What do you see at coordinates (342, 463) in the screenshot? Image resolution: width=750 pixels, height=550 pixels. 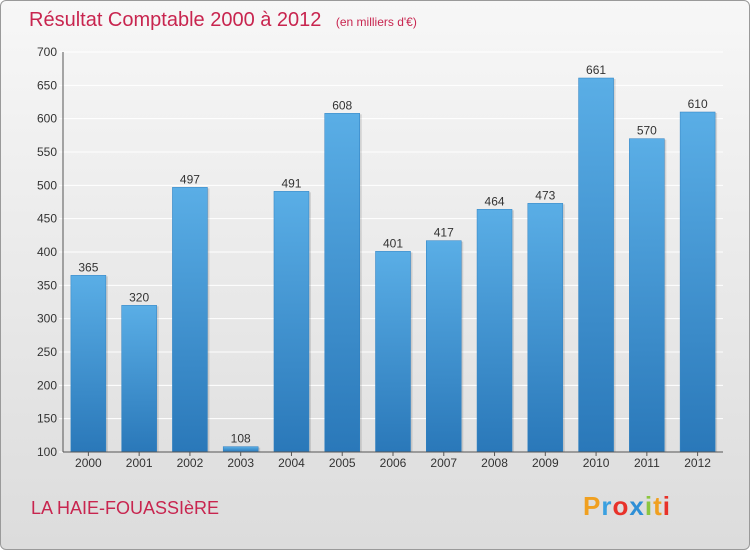 I see `x-tick-label-2005: 2005` at bounding box center [342, 463].